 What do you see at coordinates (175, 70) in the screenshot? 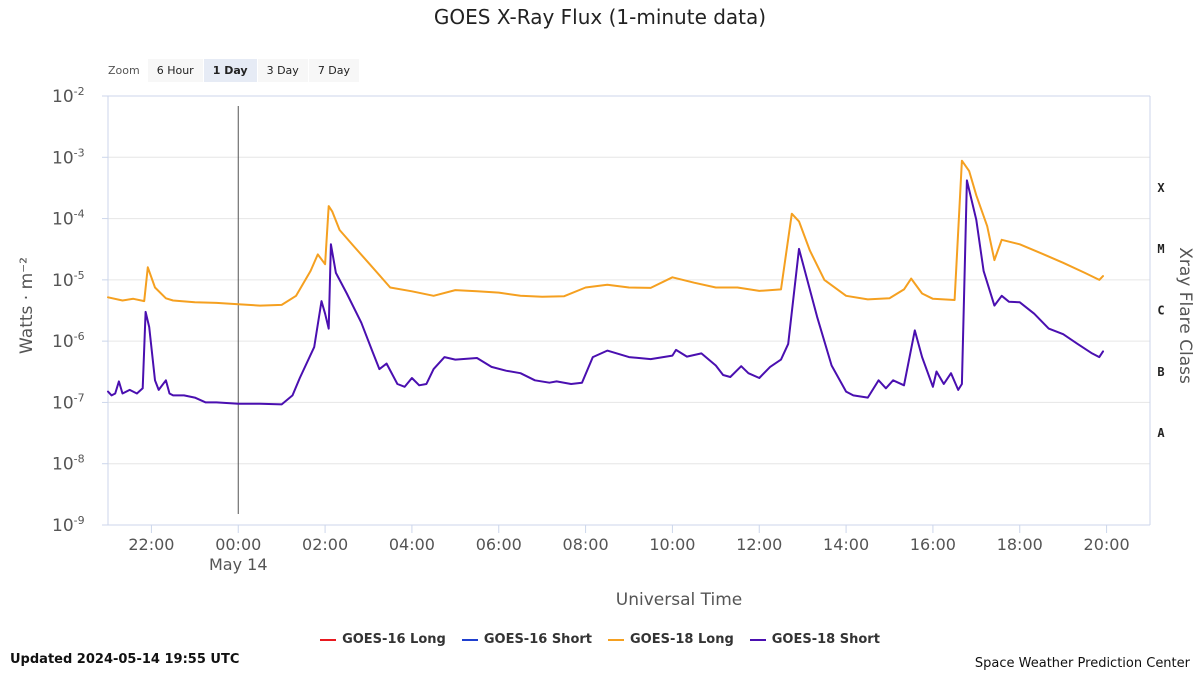
I see `zoom-6-hour-button: 6 Hour` at bounding box center [175, 70].